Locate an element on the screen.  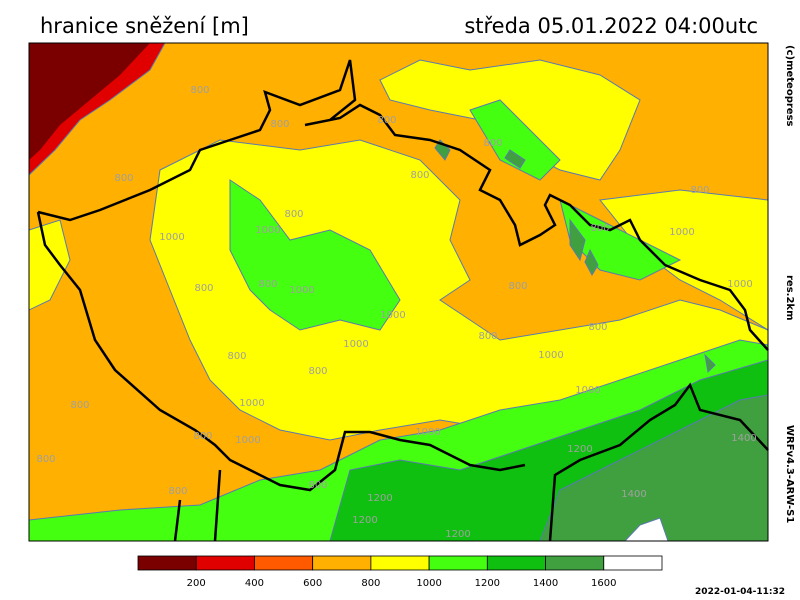
legend-tick-label: 1200 is located at coordinates (487, 583).